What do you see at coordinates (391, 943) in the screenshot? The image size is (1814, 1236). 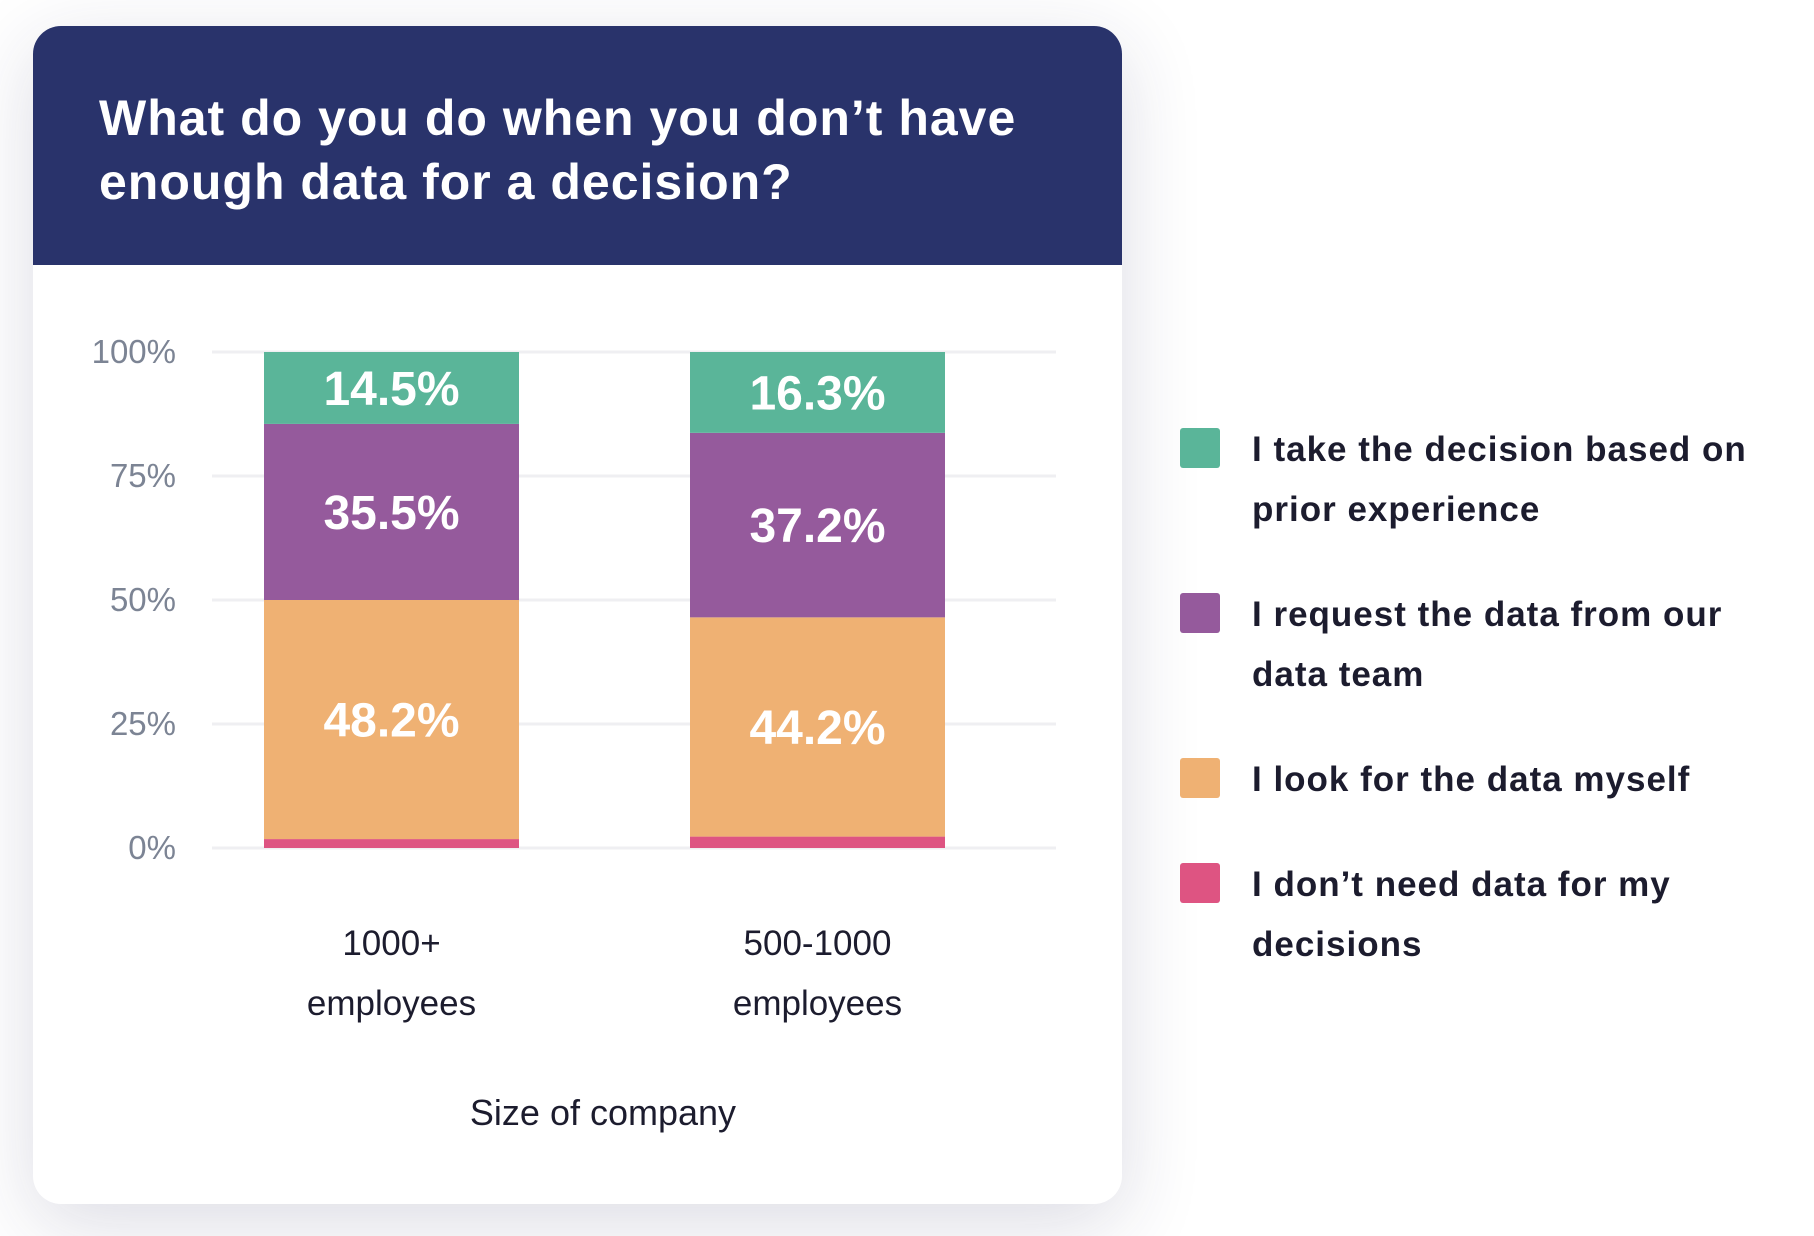 I see `x-tick-label: 1000+` at bounding box center [391, 943].